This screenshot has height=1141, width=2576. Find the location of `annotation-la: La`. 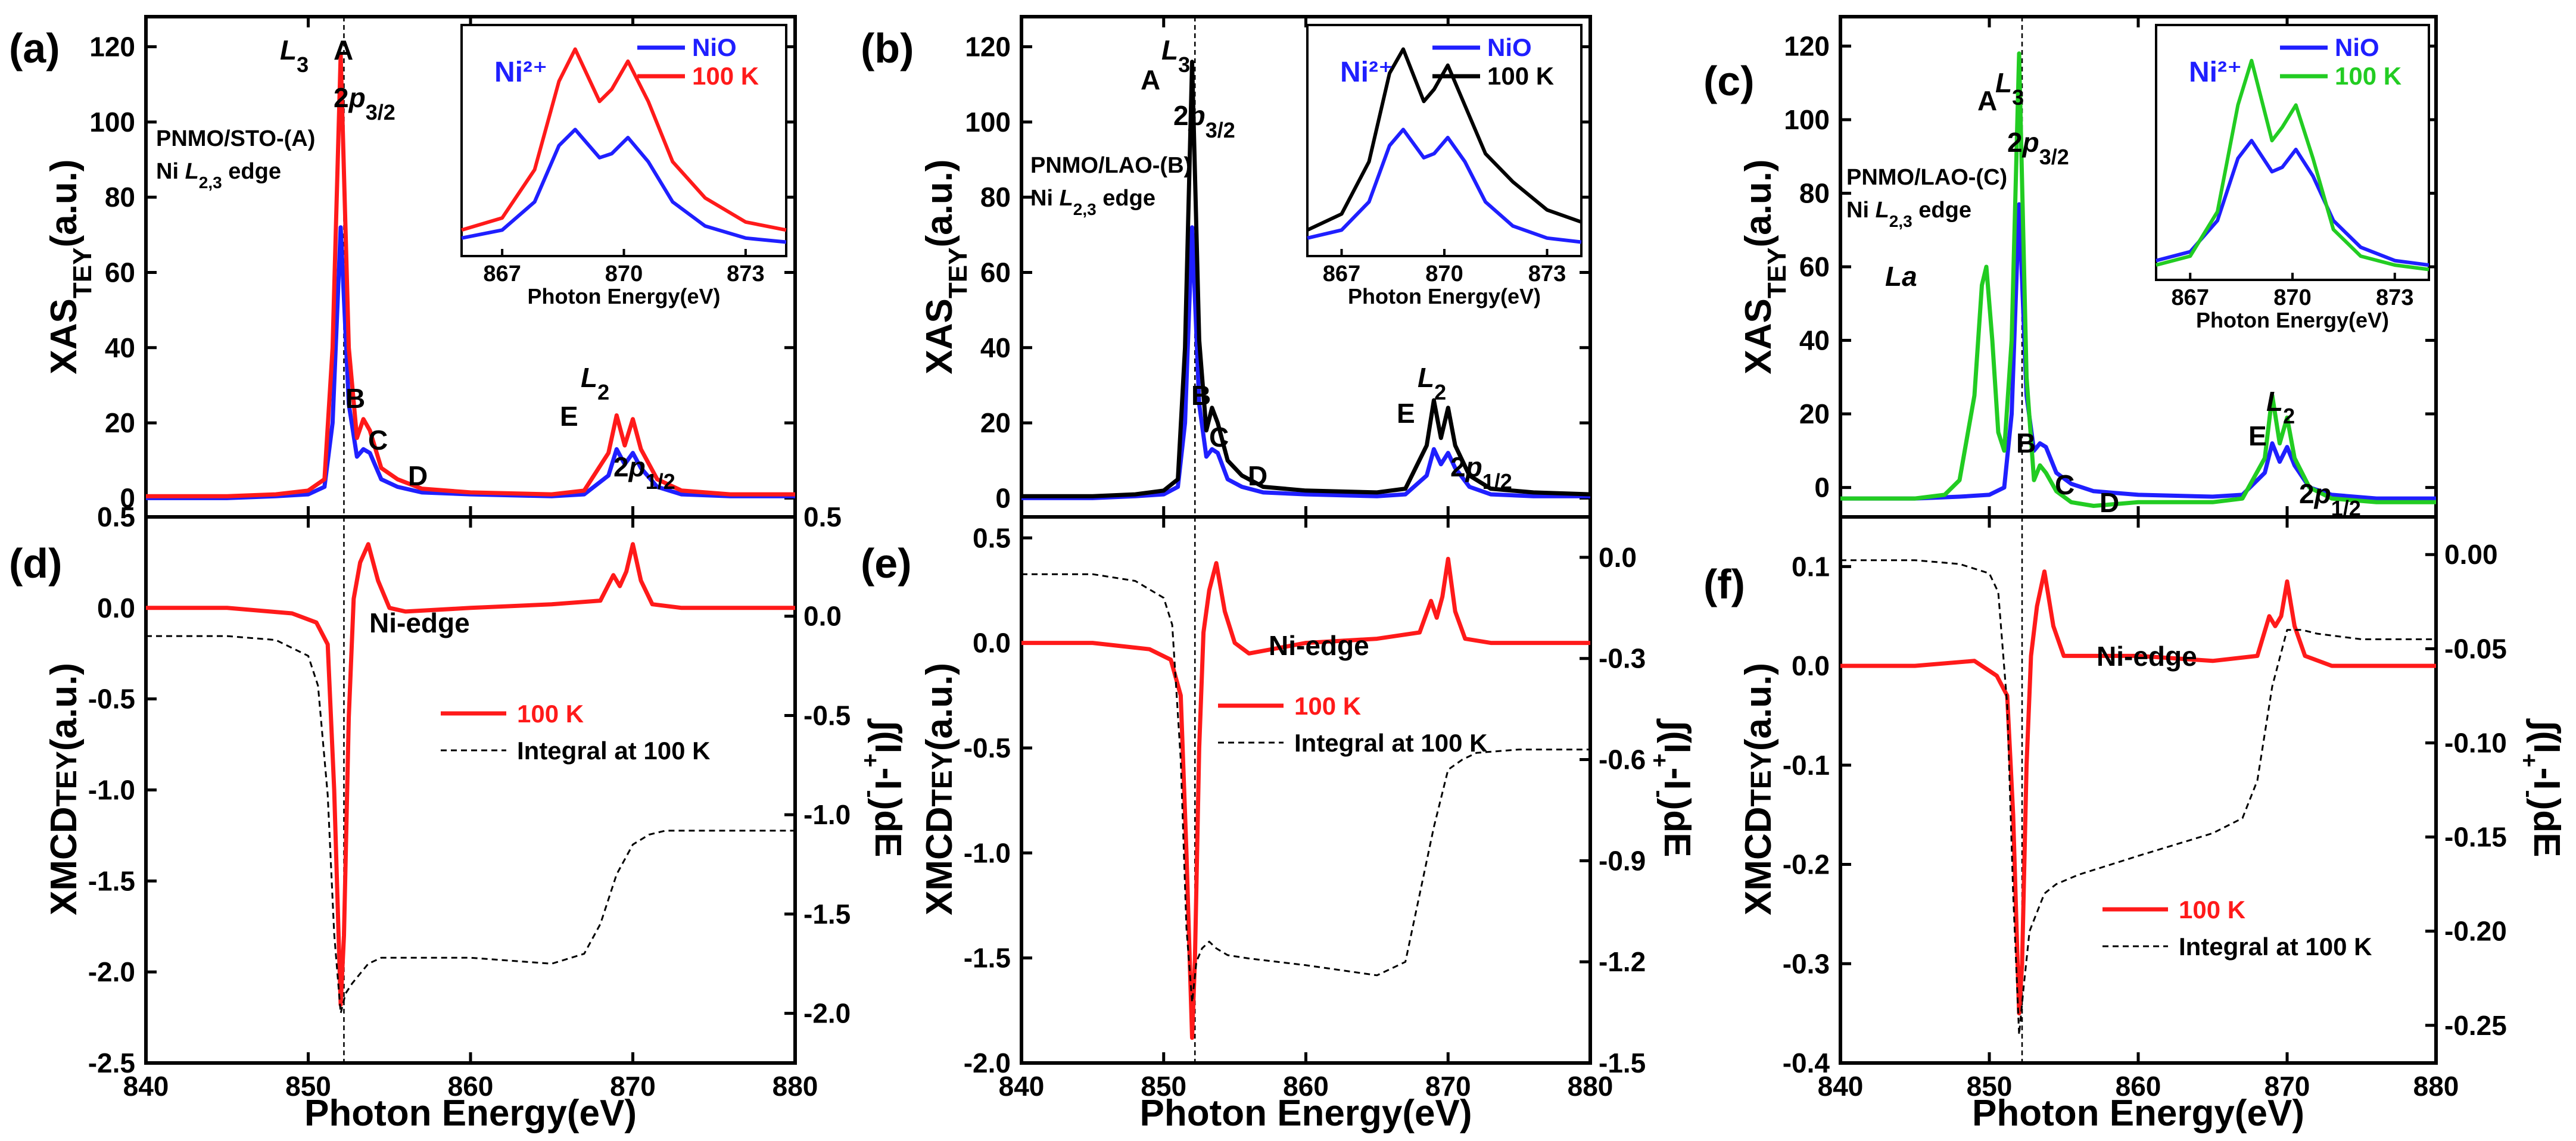

annotation-la: La is located at coordinates (1901, 276).